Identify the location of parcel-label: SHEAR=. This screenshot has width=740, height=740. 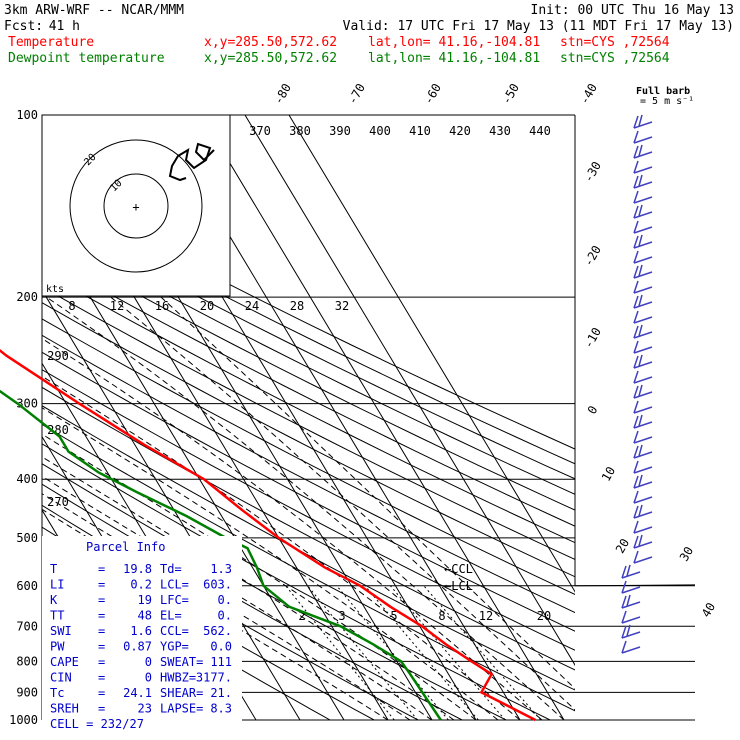
(181, 693).